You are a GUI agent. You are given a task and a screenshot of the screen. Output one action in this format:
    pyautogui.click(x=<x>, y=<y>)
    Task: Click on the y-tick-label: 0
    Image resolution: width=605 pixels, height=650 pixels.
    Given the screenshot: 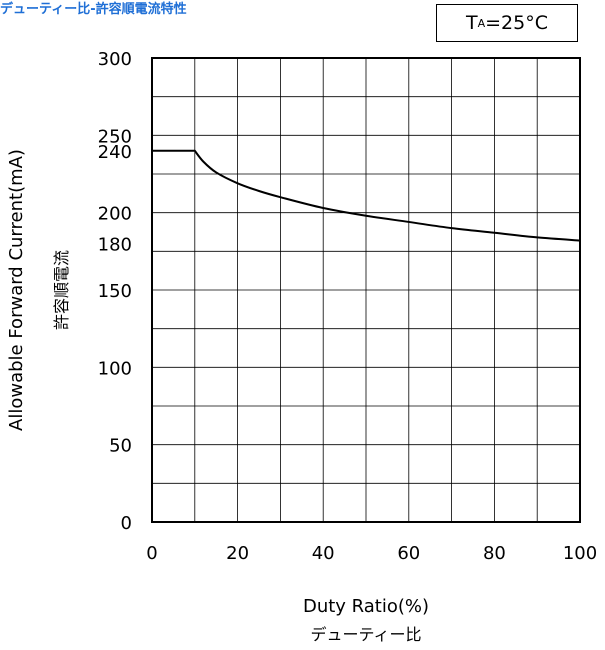 What is the action you would take?
    pyautogui.click(x=126, y=523)
    